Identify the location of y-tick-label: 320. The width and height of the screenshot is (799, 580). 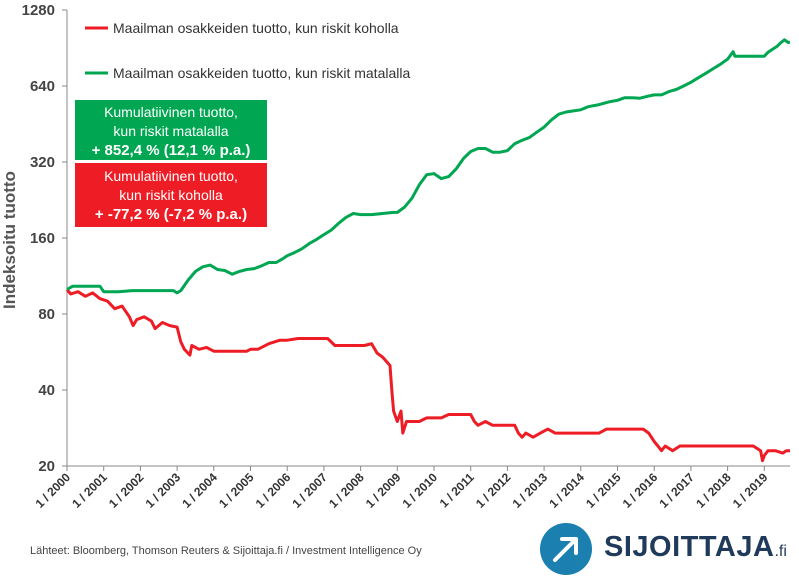
(42, 162).